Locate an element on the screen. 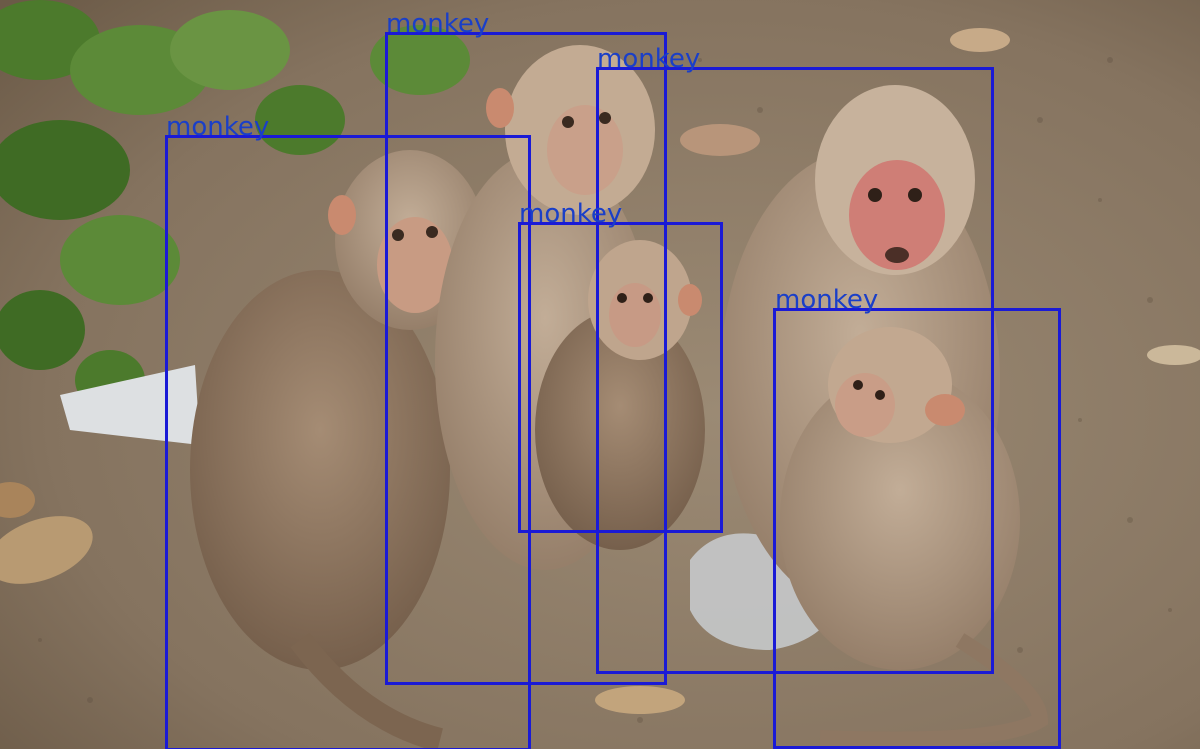 Image resolution: width=1200 pixels, height=749 pixels. monkey-baby-right is located at coordinates (914, 537).